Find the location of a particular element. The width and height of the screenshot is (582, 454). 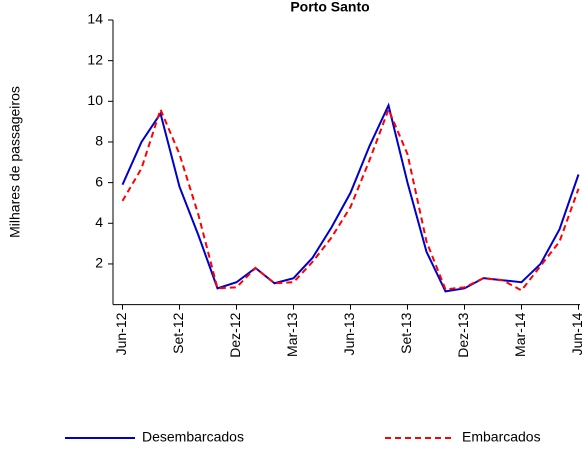

y-tick-label: 8 is located at coordinates (99, 141).